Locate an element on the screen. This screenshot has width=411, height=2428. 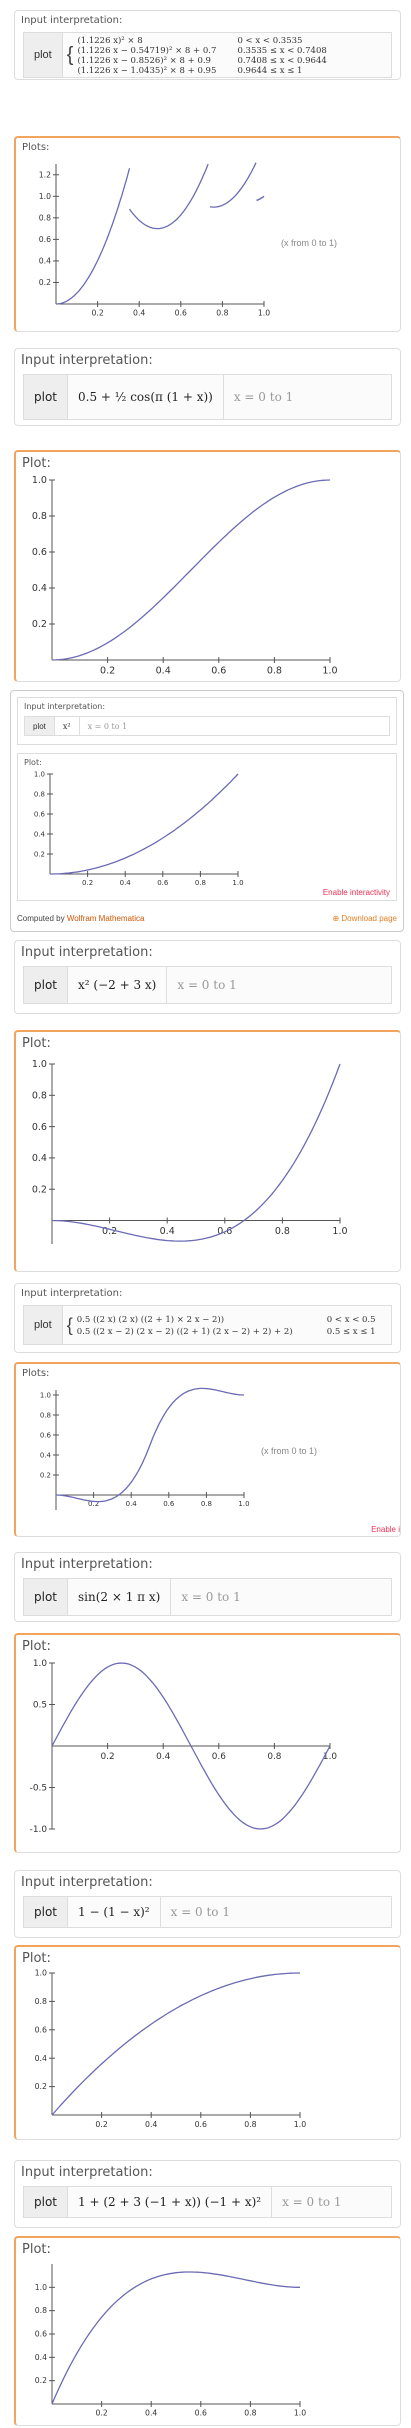
chart-p5: 0.2 0.4 0.6 0.8 1.0 0.2 0.4 0.6 0.8 1.0 is located at coordinates (145, 1448).